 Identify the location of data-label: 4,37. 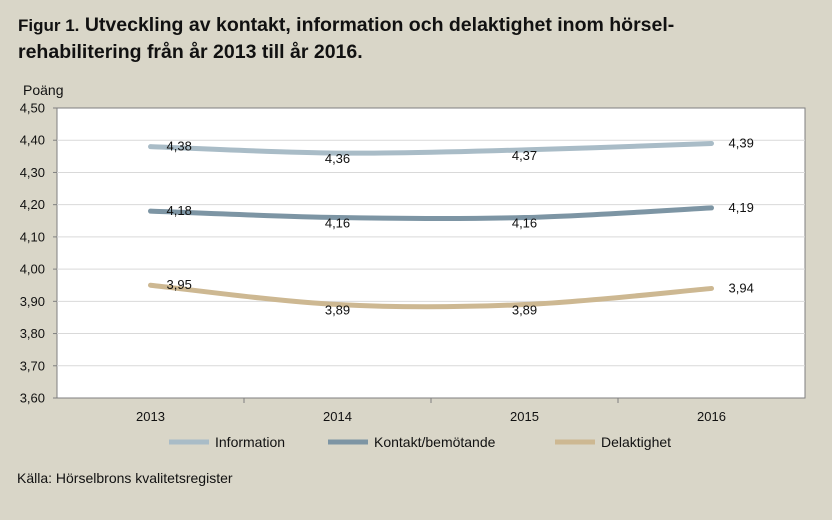
(524, 155).